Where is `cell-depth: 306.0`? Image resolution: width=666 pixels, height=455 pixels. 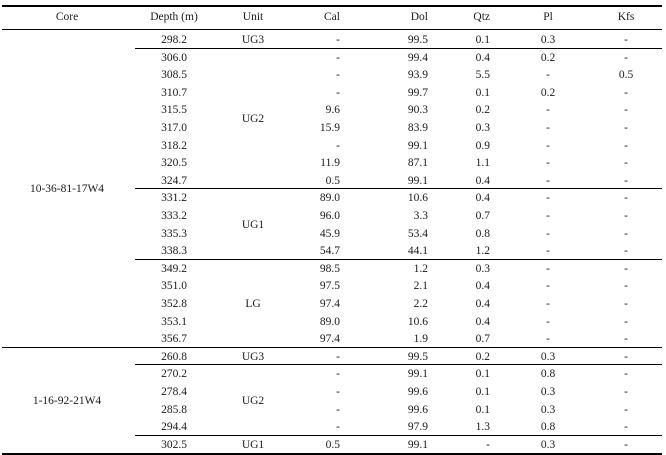
cell-depth: 306.0 is located at coordinates (174, 57).